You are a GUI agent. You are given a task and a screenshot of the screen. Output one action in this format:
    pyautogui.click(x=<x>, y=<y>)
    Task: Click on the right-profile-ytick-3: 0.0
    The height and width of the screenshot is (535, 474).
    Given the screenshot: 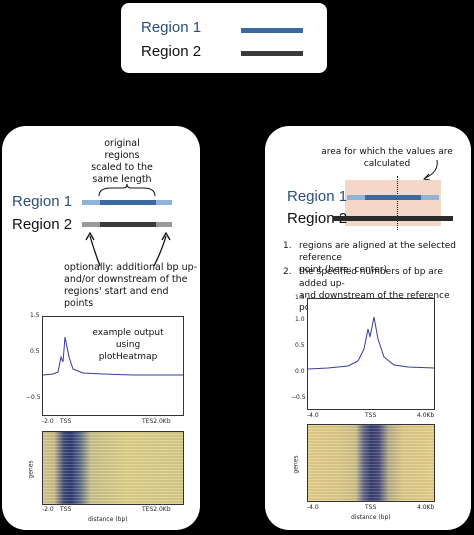 What is the action you would take?
    pyautogui.click(x=300, y=371)
    